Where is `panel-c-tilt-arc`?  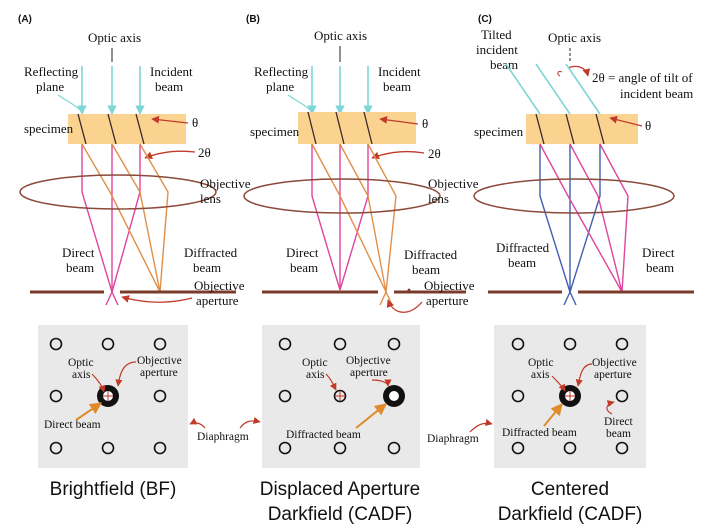
panel-c-tilt-arc is located at coordinates (560, 74).